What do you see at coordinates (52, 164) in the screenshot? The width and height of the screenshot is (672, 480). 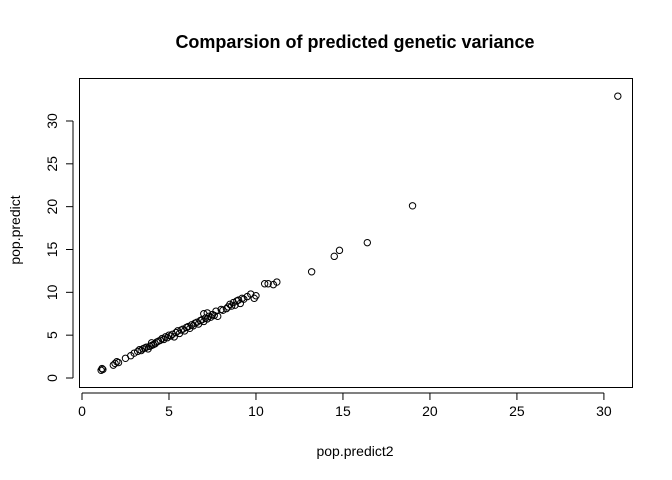 I see `y-tick-label: 25` at bounding box center [52, 164].